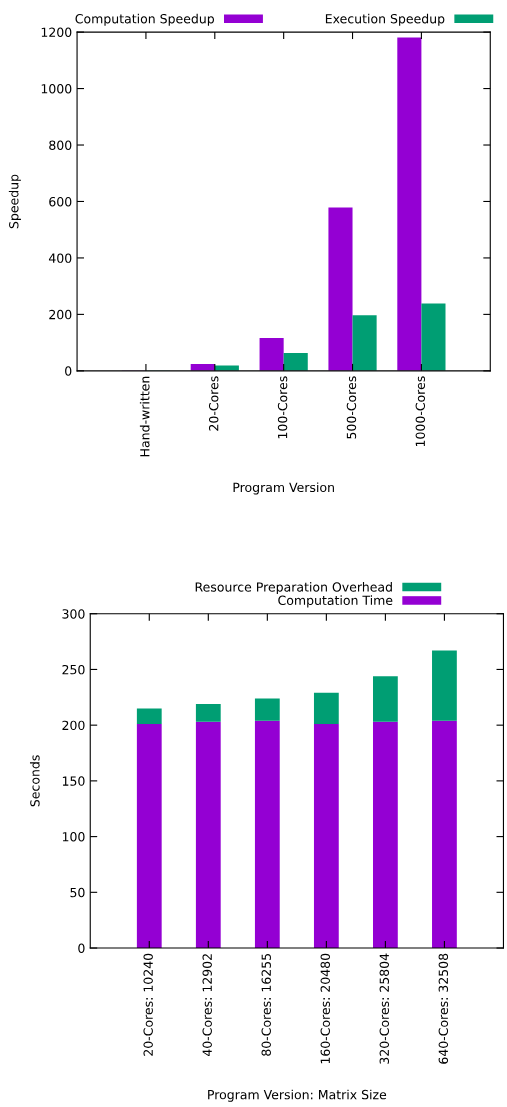 Image resolution: width=507 pixels, height=1107 pixels. Describe the element at coordinates (73, 781) in the screenshot. I see `y-tick-label: 150` at that location.